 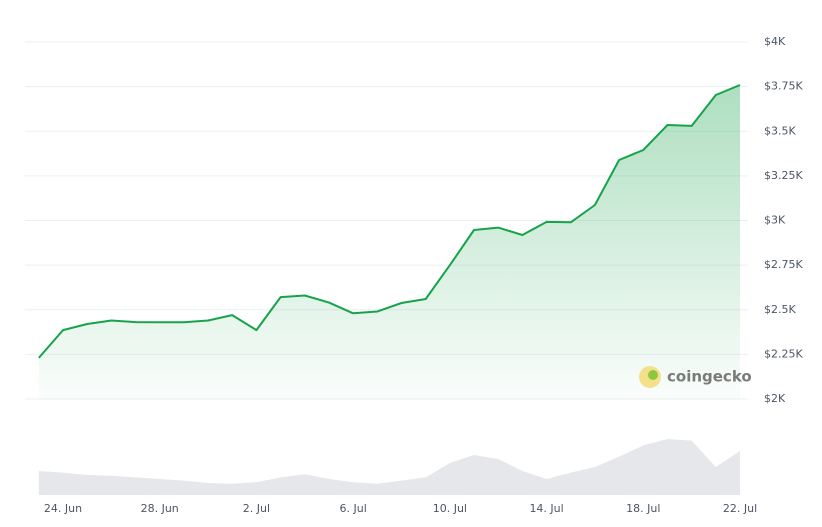 What do you see at coordinates (709, 377) in the screenshot?
I see `watermark-text: coingecko` at bounding box center [709, 377].